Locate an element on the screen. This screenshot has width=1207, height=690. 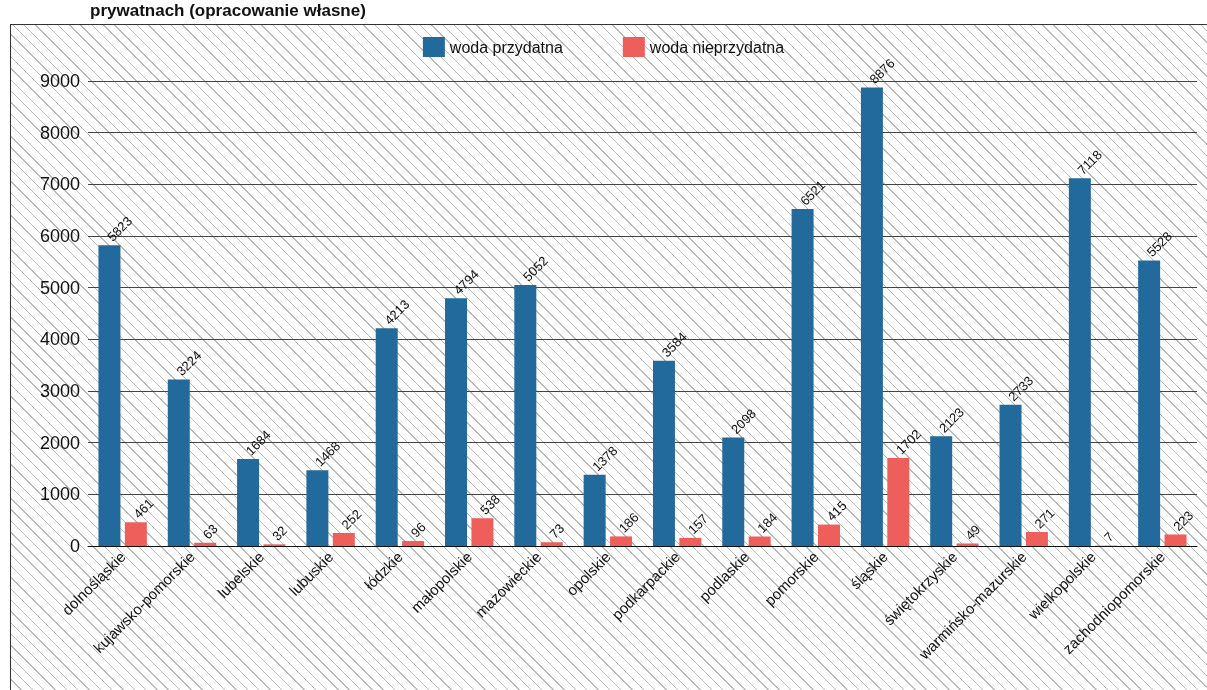
y-tick-label: 7000 is located at coordinates (59, 184).